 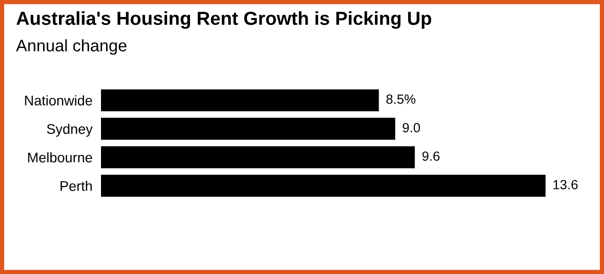 I want to click on y-tick-label: Perth, so click(x=76, y=185).